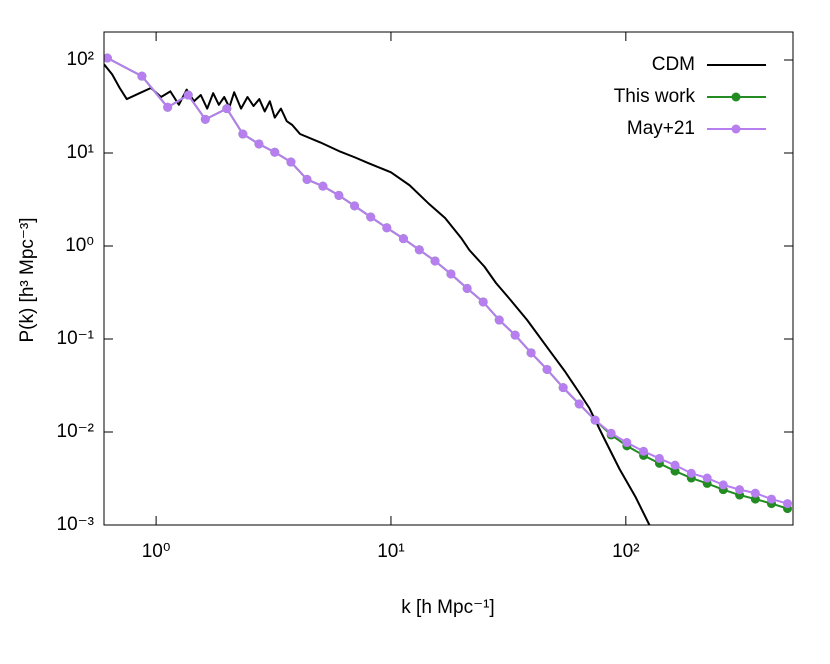 This screenshot has width=830, height=664. I want to click on y-tick-label: 10¹, so click(80, 152).